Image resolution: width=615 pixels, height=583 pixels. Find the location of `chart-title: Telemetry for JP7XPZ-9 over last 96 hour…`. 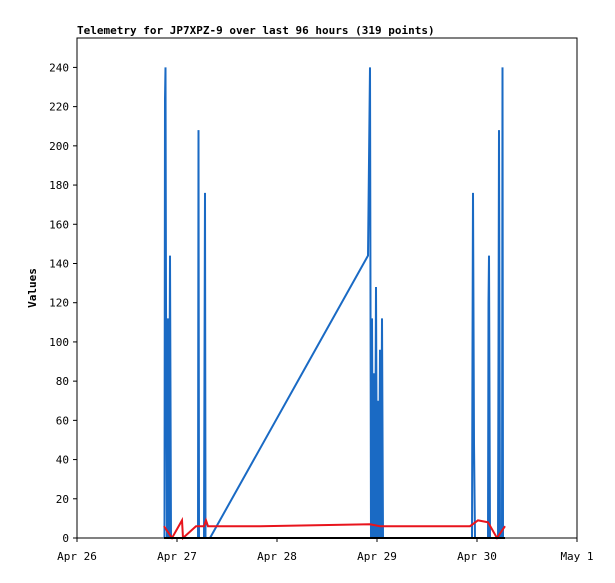

chart-title: Telemetry for JP7XPZ-9 over last 96 hour… is located at coordinates (256, 30).